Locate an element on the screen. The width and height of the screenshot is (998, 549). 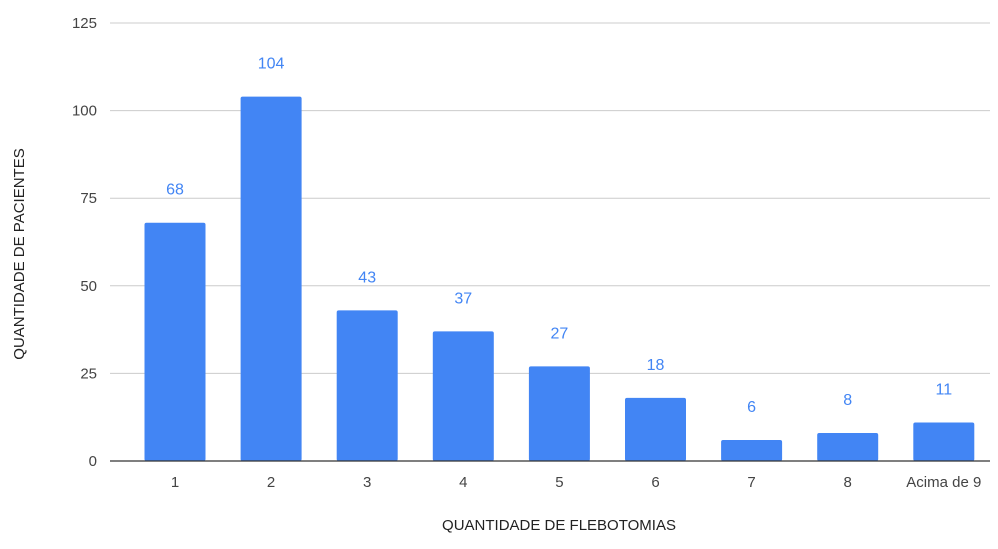
data-label: 18 is located at coordinates (656, 365).